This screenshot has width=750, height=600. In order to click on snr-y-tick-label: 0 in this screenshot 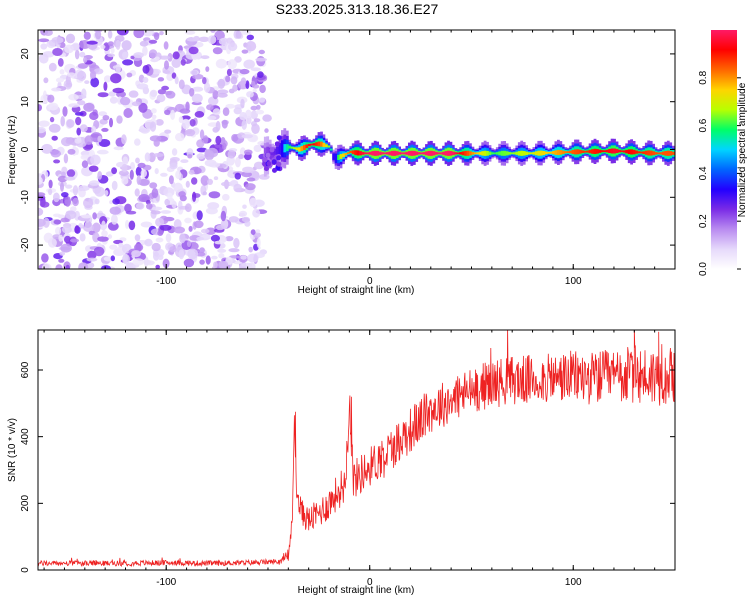, I will do `click(25, 570)`.